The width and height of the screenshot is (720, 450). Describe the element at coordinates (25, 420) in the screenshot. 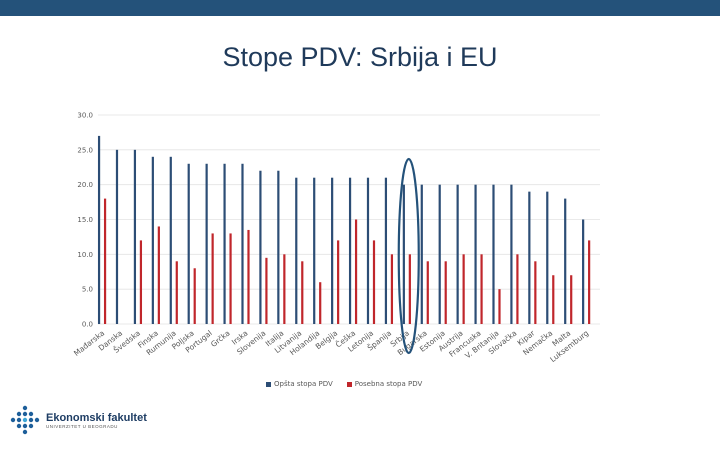

I see `faculty-logo-icon` at that location.